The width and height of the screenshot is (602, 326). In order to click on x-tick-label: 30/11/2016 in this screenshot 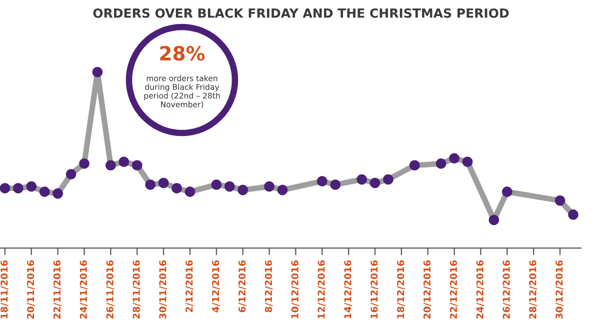, I will do `click(163, 289)`.